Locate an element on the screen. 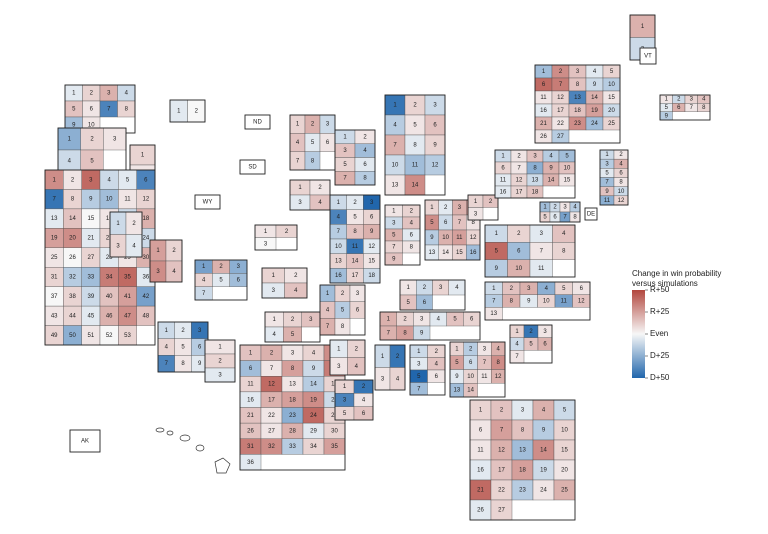 This screenshot has height=534, width=768. district-label: 32 is located at coordinates (271, 447).